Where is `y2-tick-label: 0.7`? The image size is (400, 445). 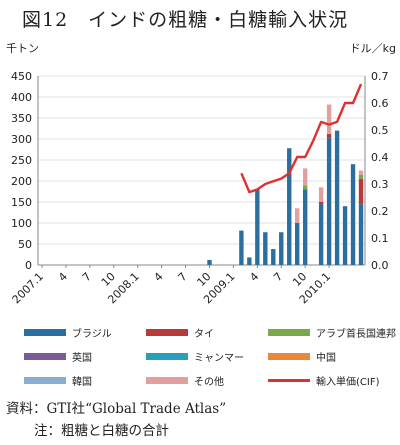 y2-tick-label: 0.7 is located at coordinates (380, 76).